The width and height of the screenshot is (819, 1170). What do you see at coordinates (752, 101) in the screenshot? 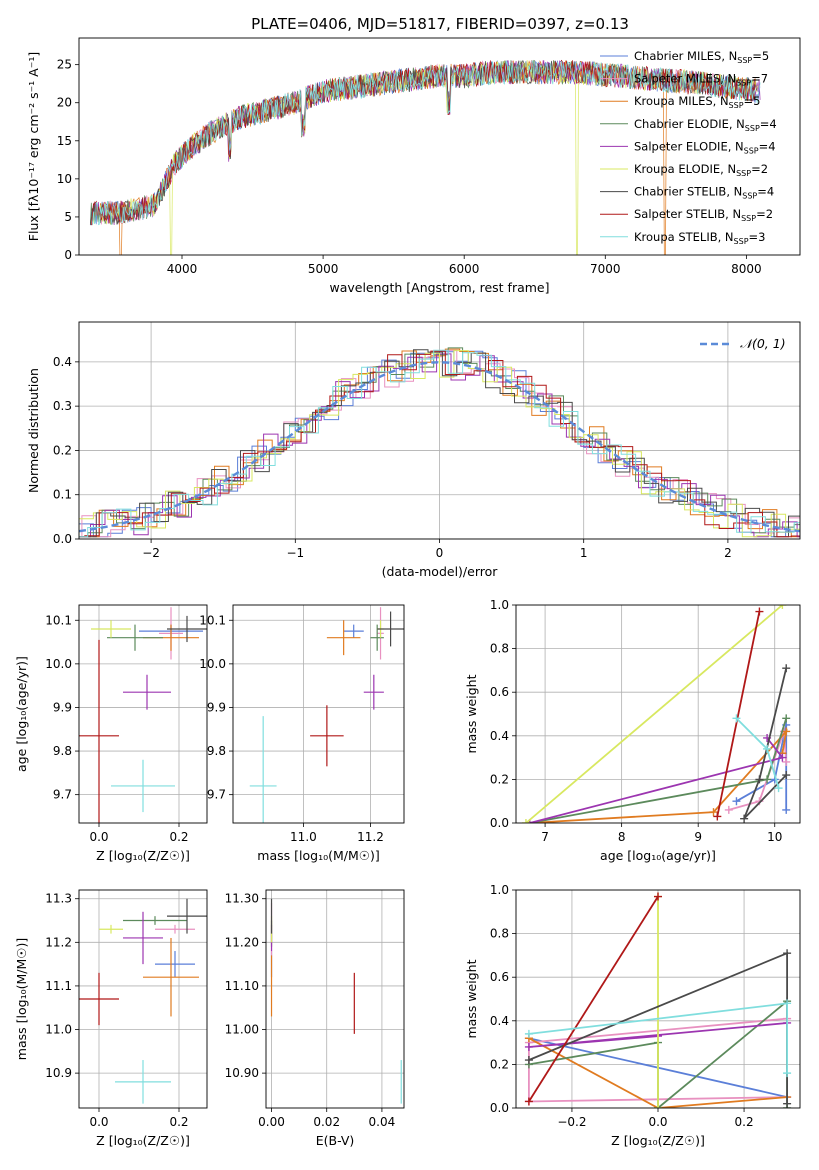
I see `legend-value: =5` at bounding box center [752, 101].